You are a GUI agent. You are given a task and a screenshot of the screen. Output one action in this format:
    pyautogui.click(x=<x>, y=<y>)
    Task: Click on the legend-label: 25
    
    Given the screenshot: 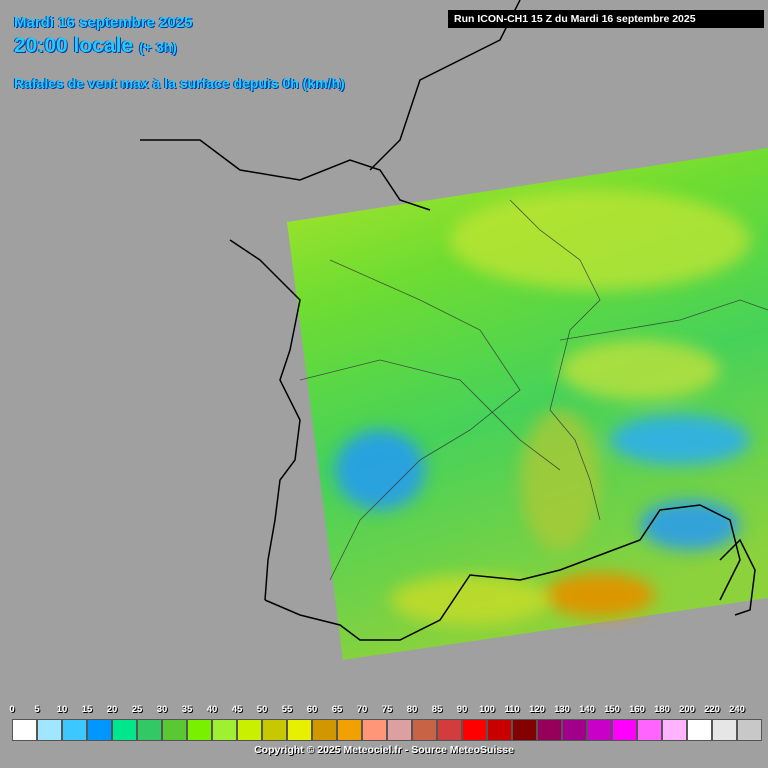 What is the action you would take?
    pyautogui.click(x=137, y=709)
    